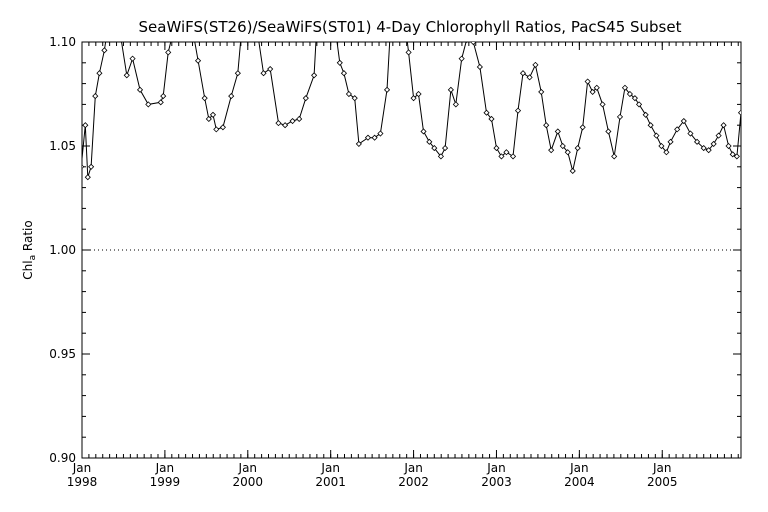  I want to click on x-tick-year-label: 2003, so click(496, 482).